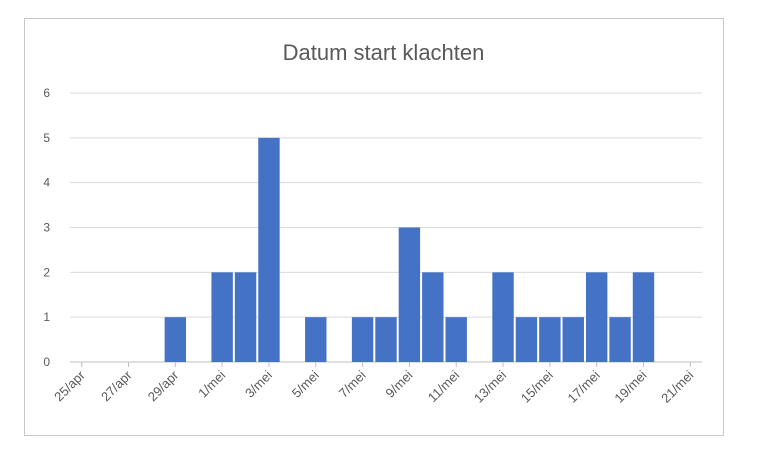 This screenshot has width=767, height=461. I want to click on y-tick-label: 1, so click(46, 317).